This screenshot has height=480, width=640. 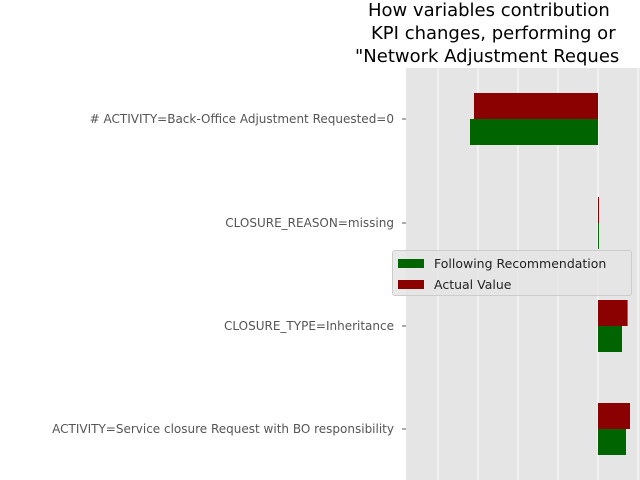 What do you see at coordinates (520, 263) in the screenshot?
I see `legend-label-following: Following Recommendation` at bounding box center [520, 263].